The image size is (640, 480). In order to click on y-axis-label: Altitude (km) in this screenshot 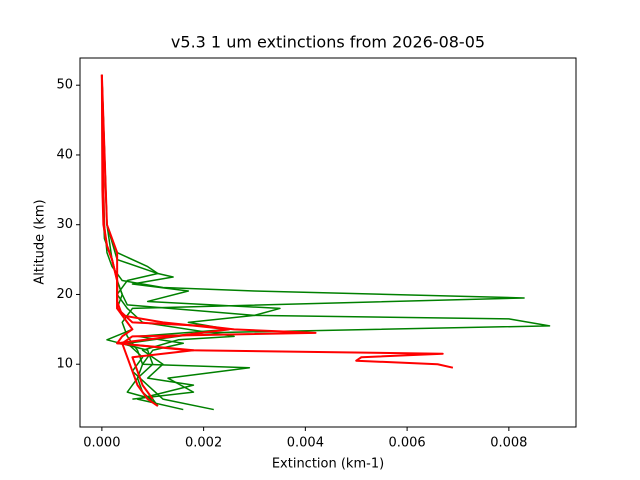, I will do `click(40, 241)`.